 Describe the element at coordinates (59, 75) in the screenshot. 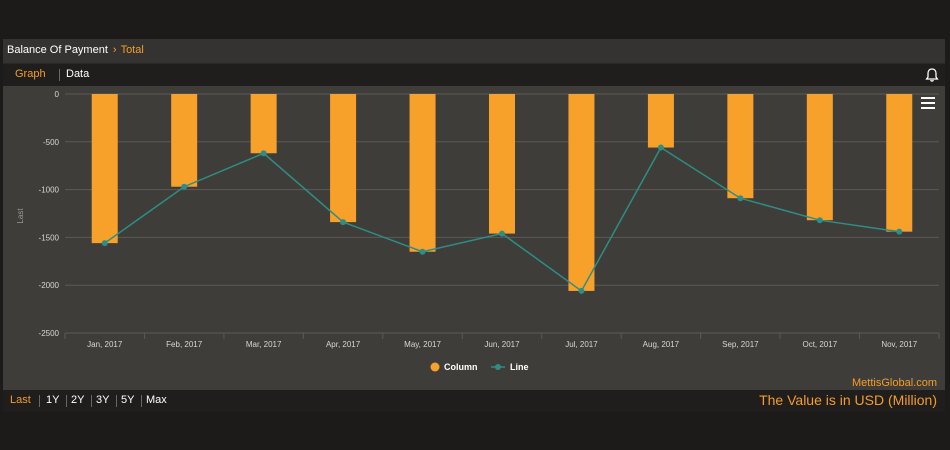

I see `tab-divider` at that location.